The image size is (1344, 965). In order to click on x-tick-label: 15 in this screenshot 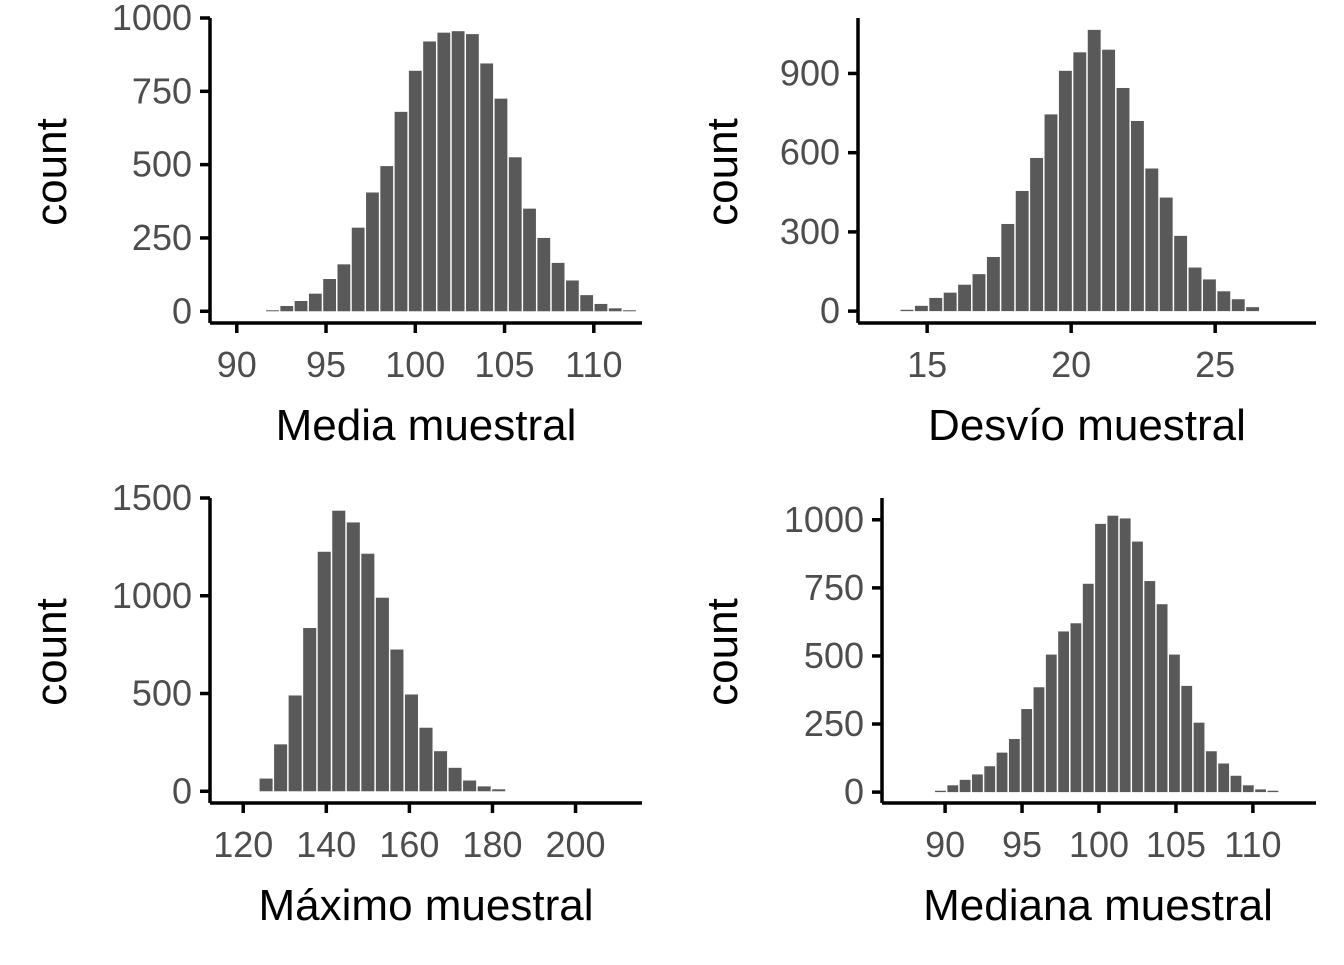, I will do `click(927, 364)`.